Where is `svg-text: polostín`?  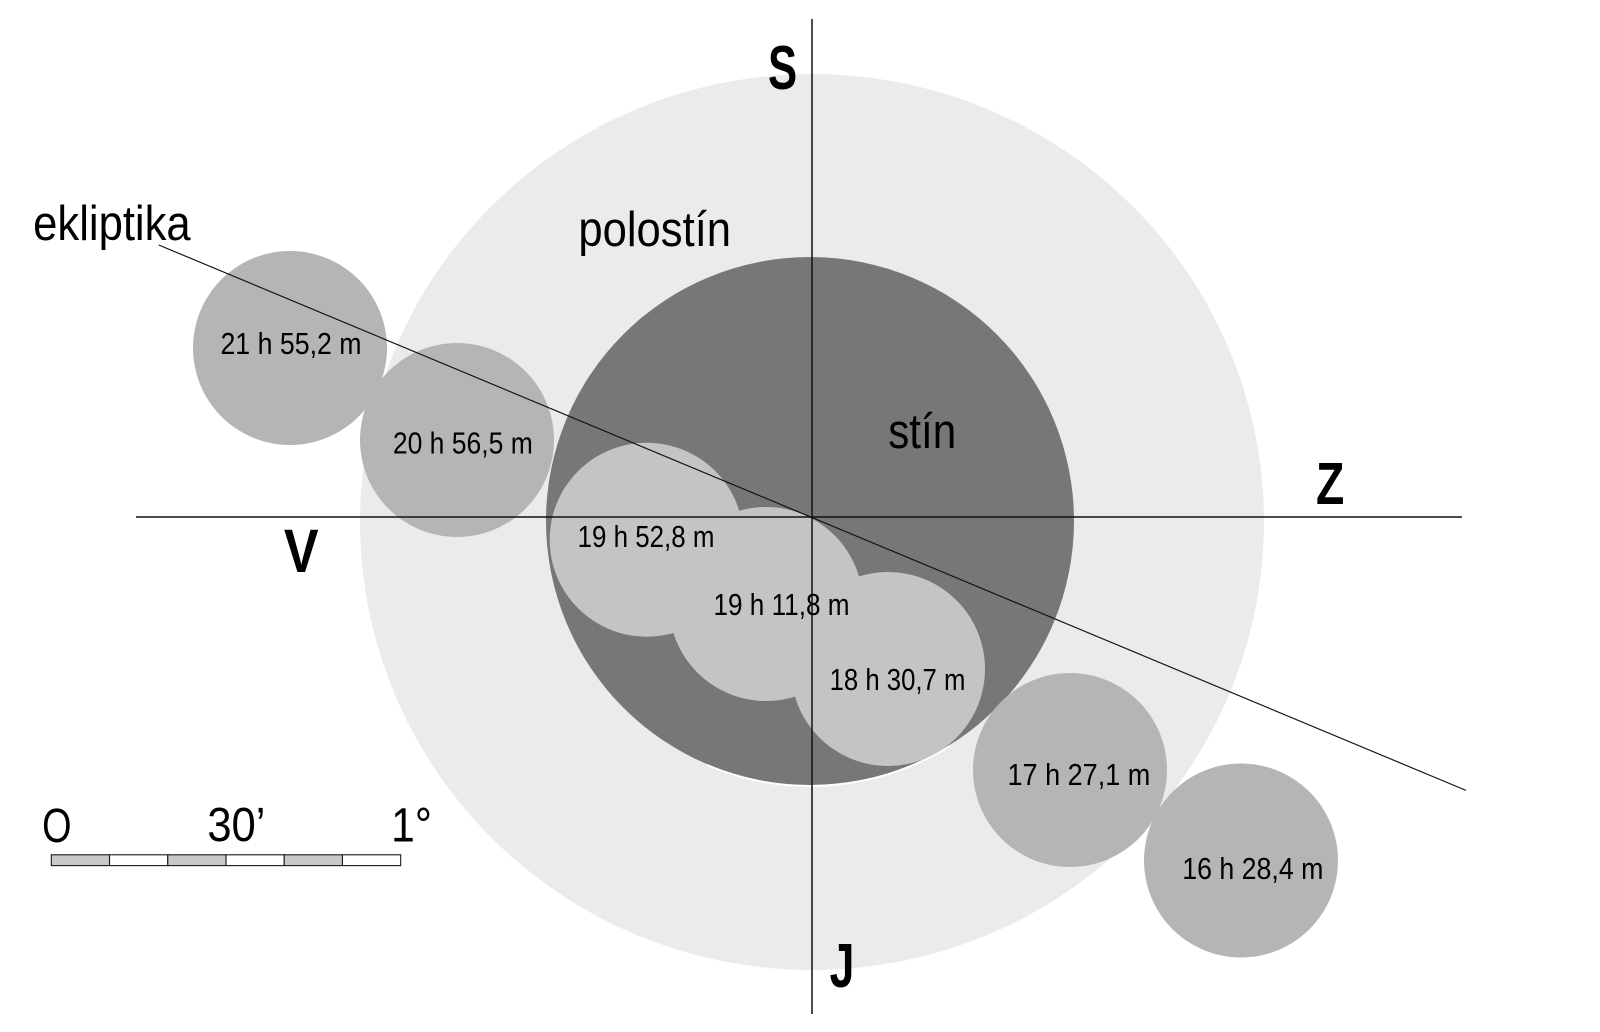
svg-text: polostín is located at coordinates (654, 229).